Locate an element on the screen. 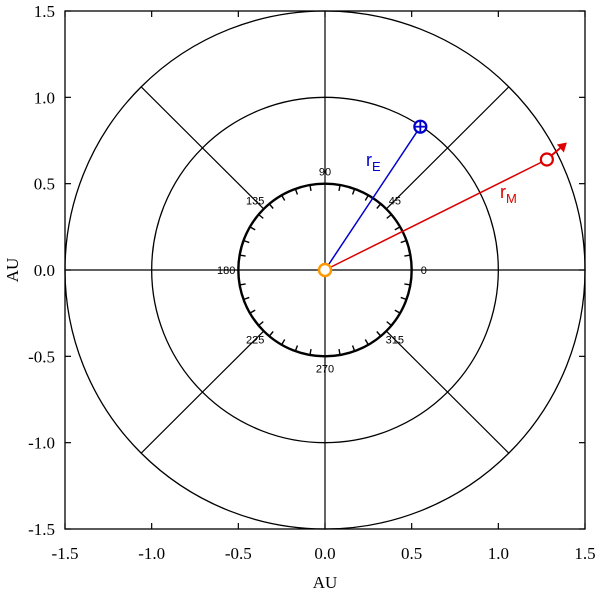 Image resolution: width=600 pixels, height=594 pixels. mars-vector-label-main: r is located at coordinates (503, 192).